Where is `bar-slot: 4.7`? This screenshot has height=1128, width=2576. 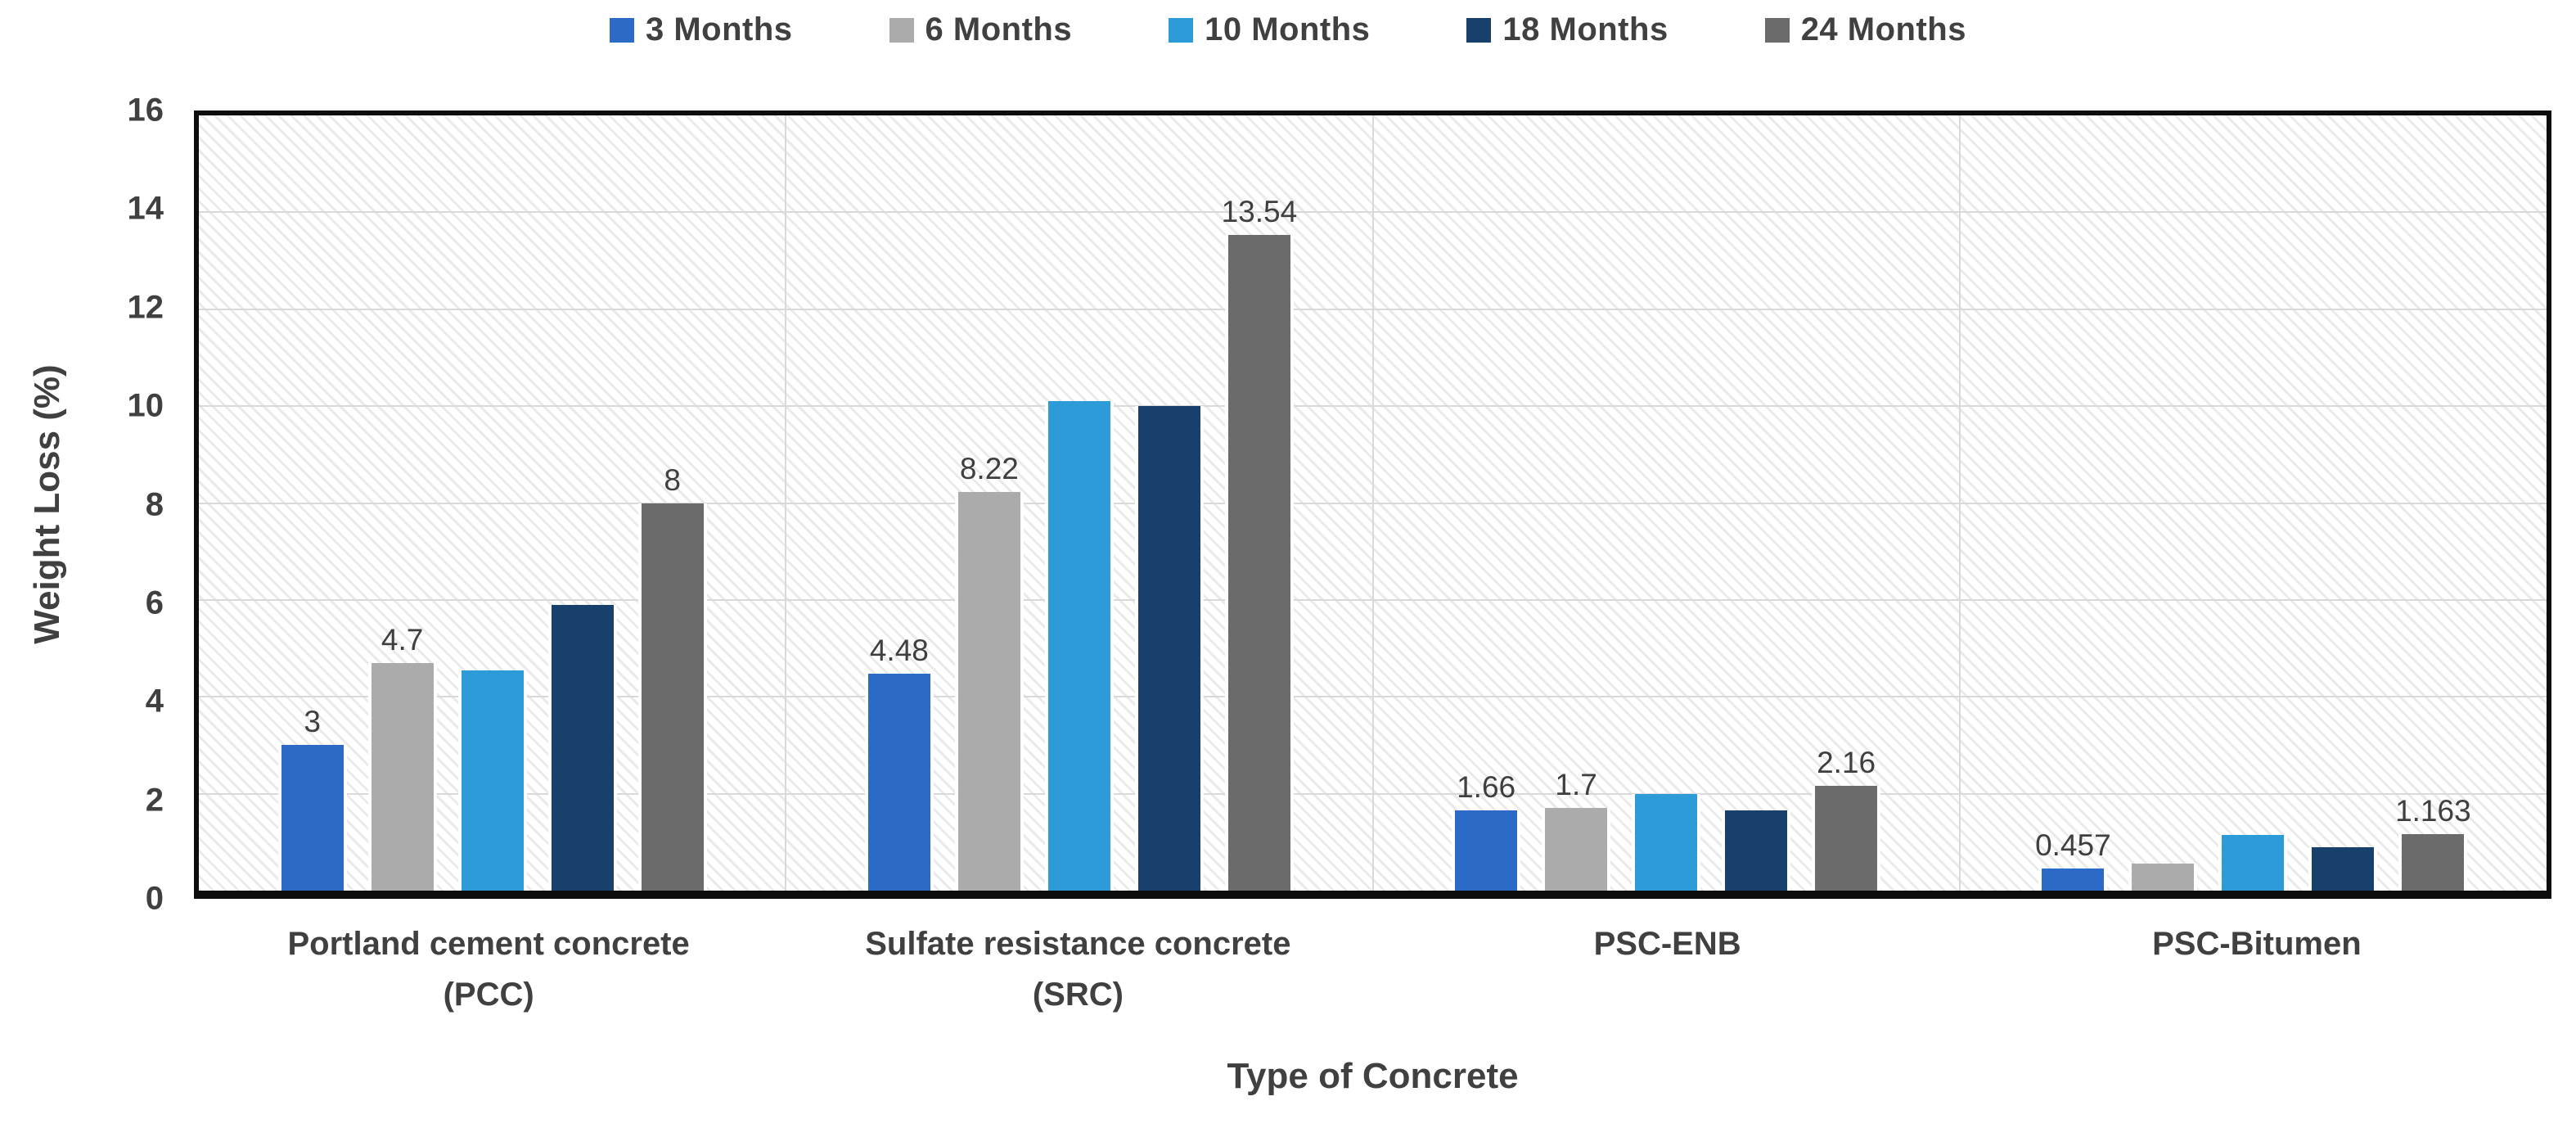 bar-slot: 4.7 is located at coordinates (402, 503).